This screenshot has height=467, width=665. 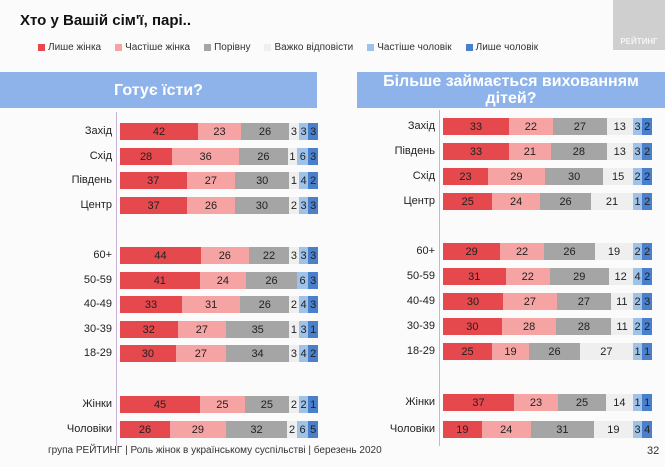 I want to click on bar-segment: 13, so click(x=619, y=126).